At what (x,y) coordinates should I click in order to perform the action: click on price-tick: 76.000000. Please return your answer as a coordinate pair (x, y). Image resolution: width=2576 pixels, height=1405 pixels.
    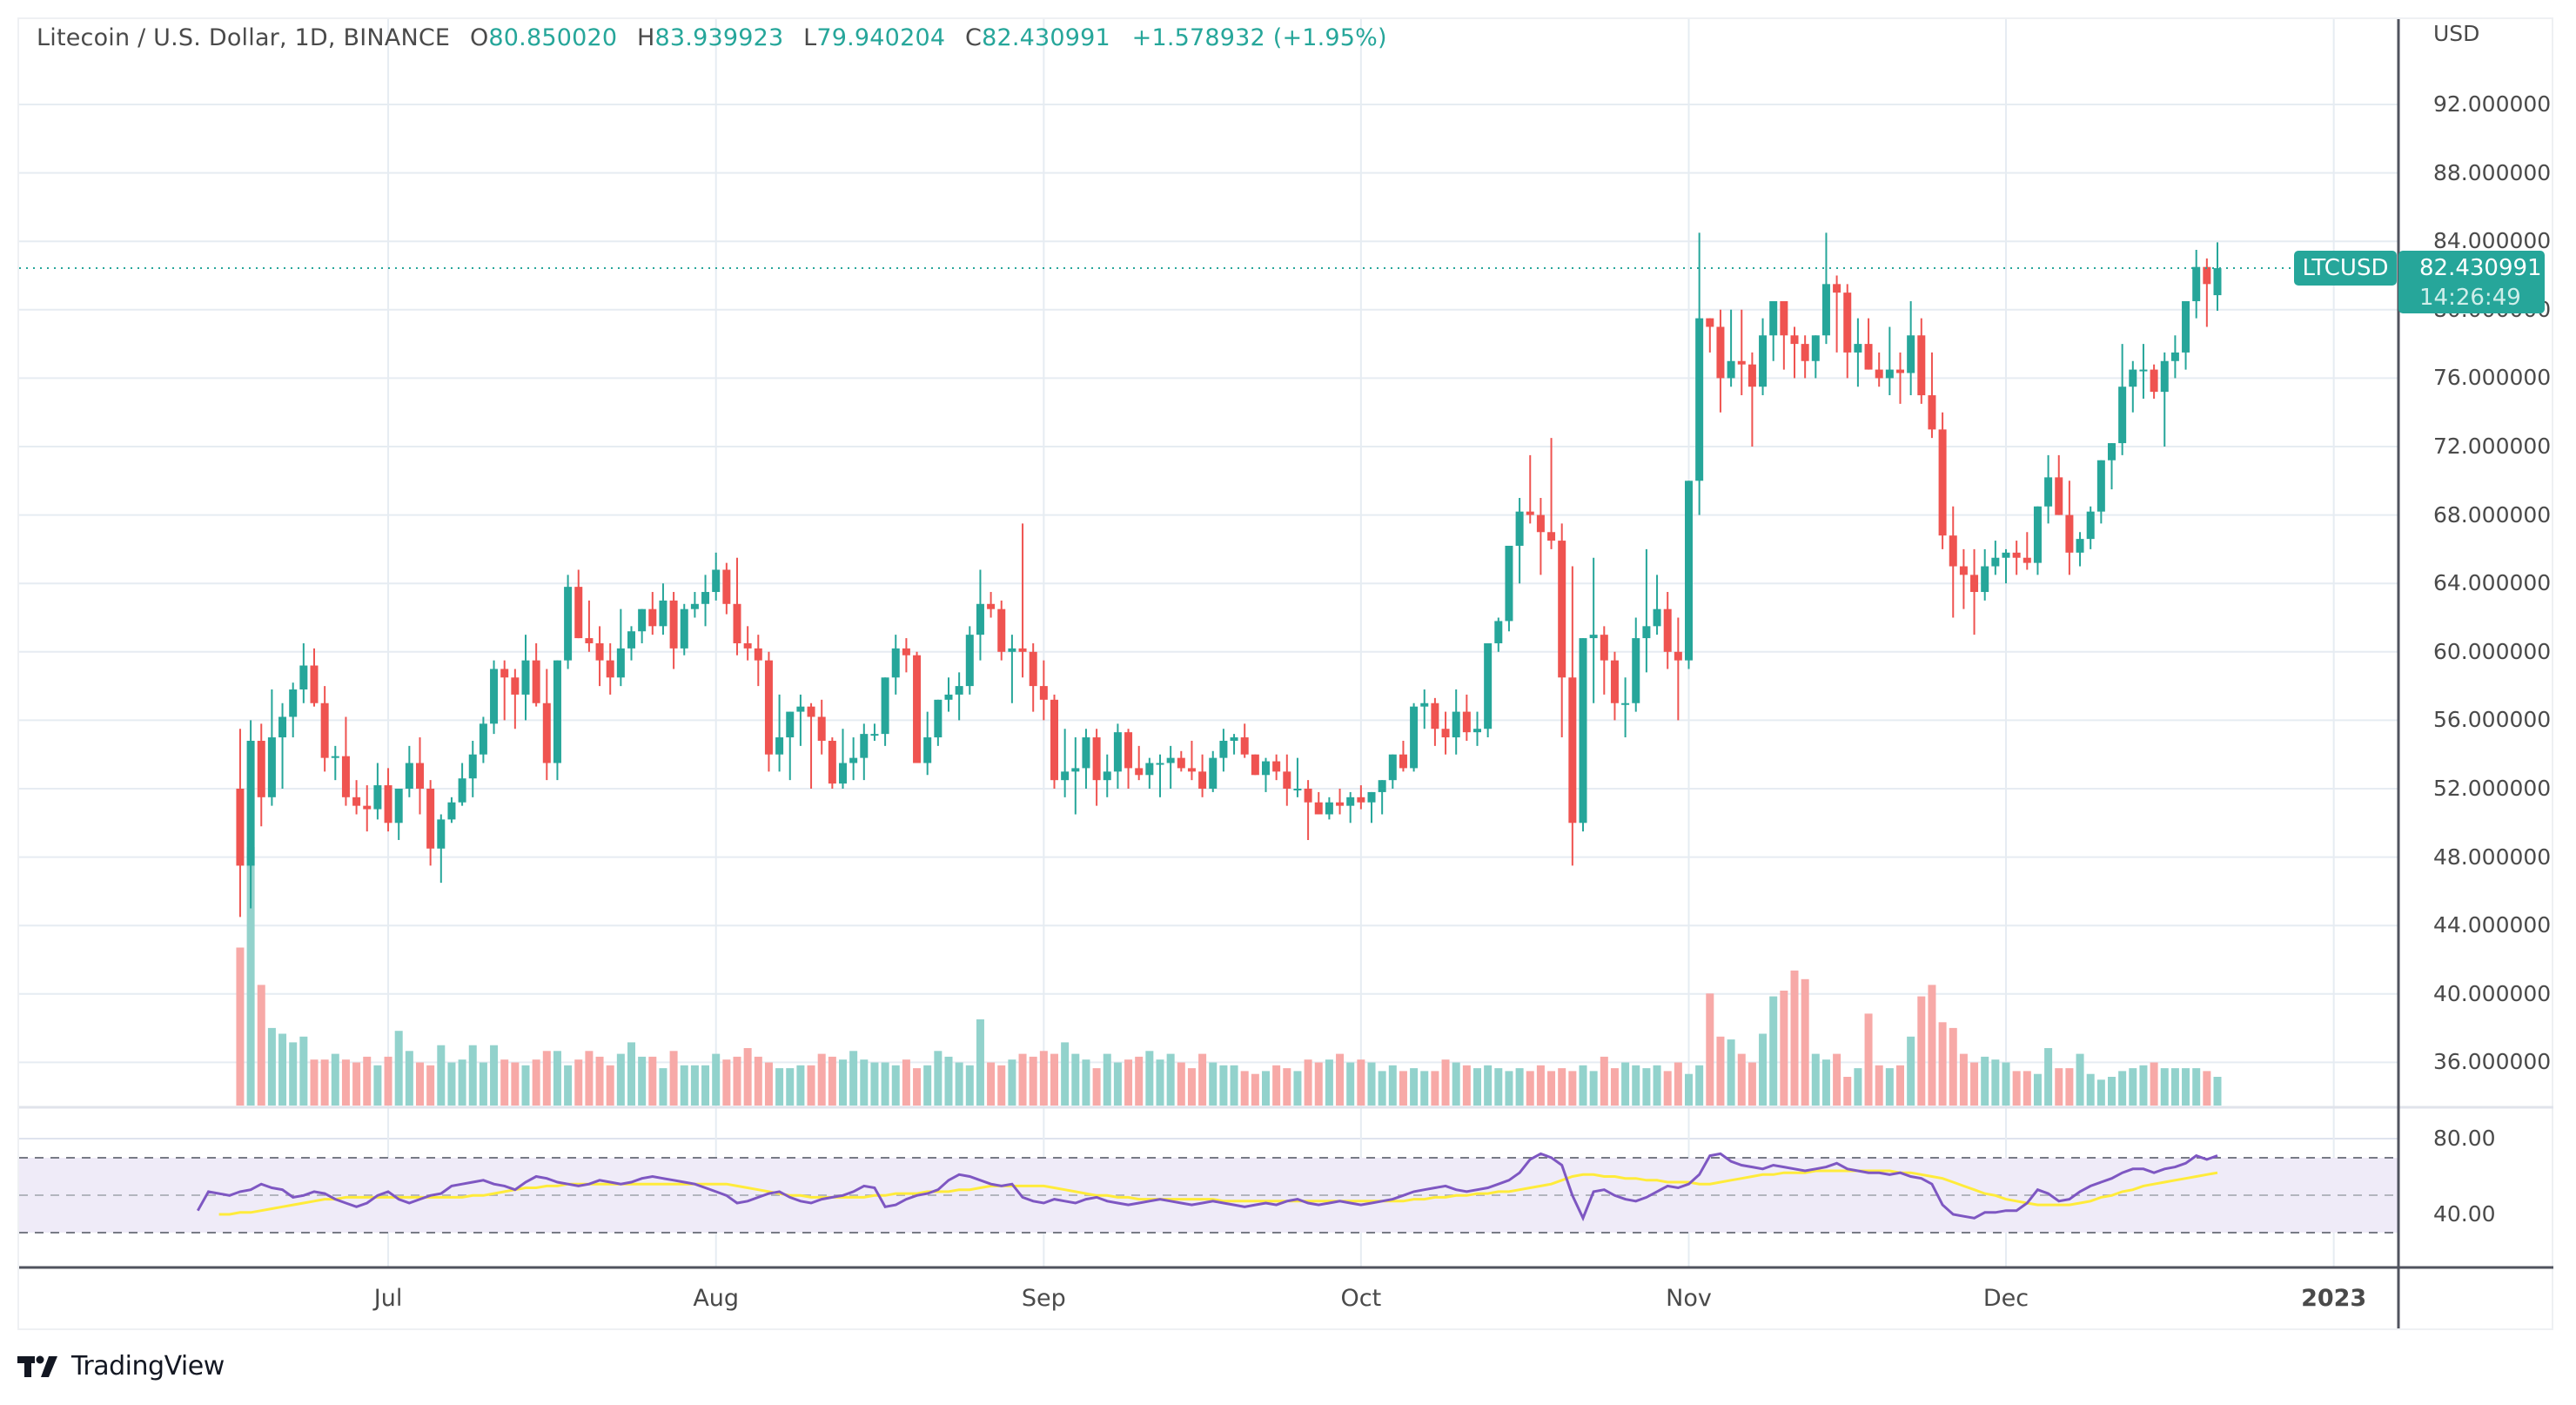
    Looking at the image, I should click on (2492, 378).